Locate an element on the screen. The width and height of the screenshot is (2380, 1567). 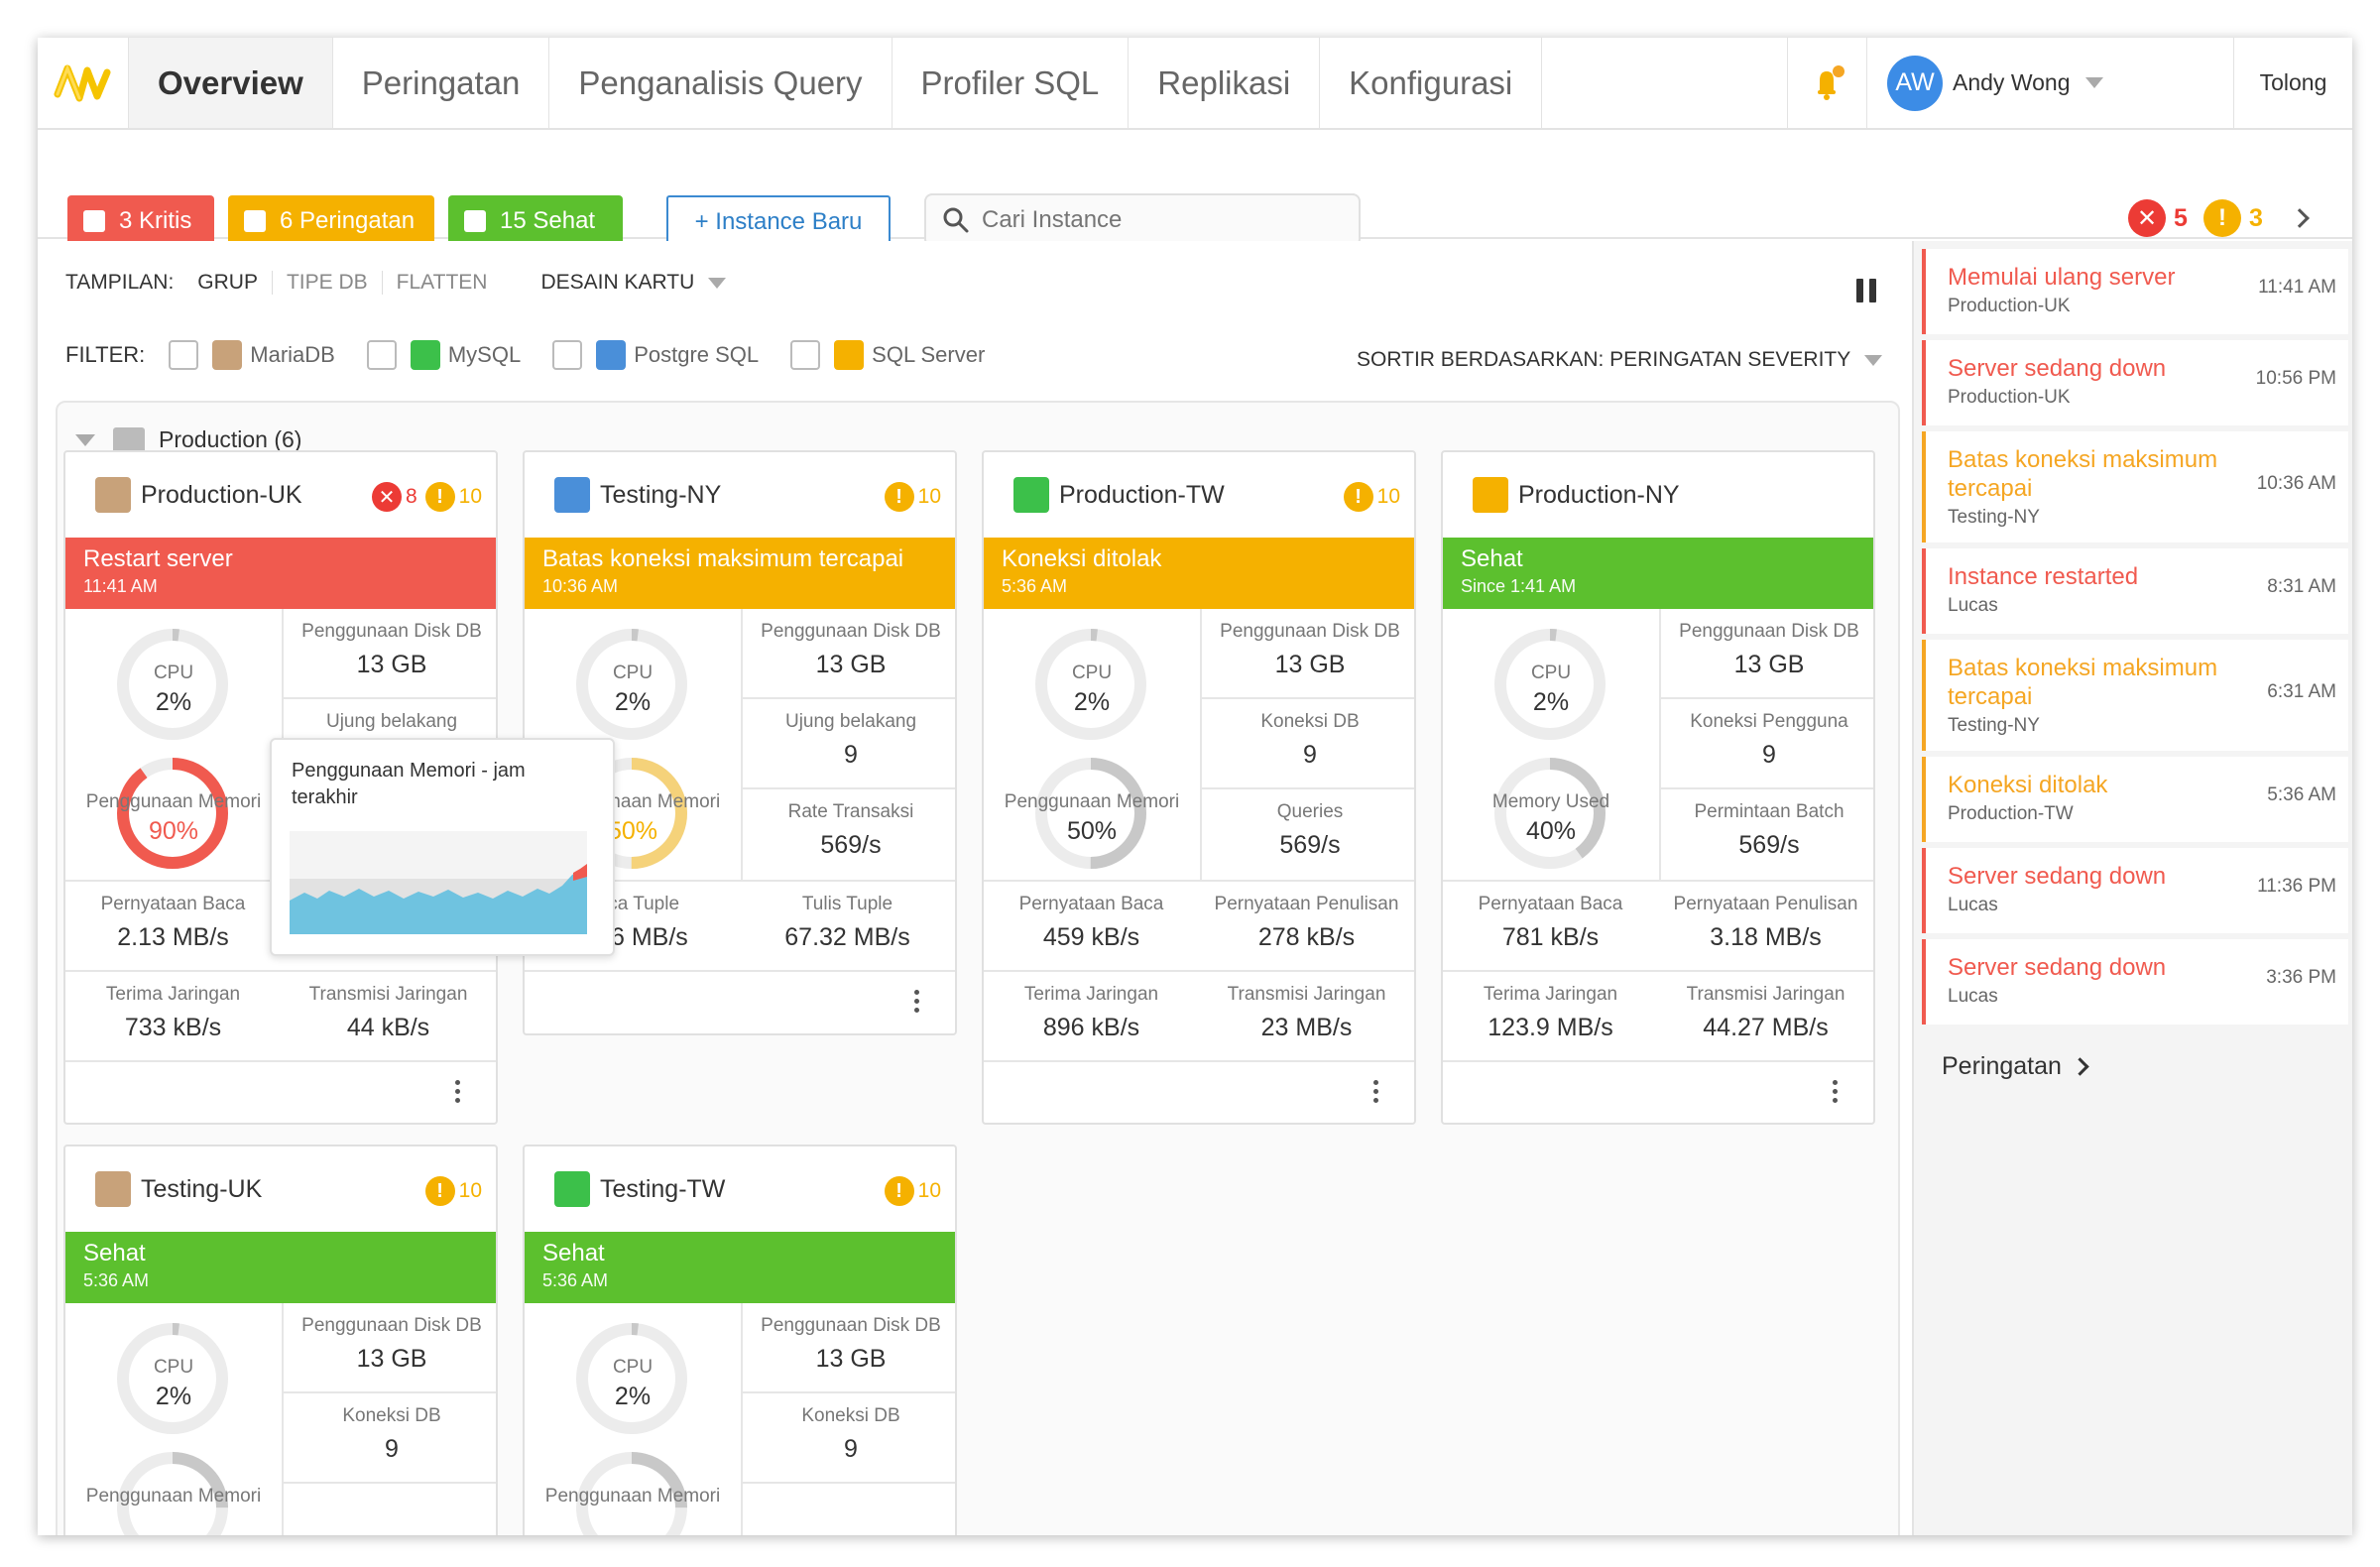
view-option-flatten: FLATTEN is located at coordinates (441, 283).